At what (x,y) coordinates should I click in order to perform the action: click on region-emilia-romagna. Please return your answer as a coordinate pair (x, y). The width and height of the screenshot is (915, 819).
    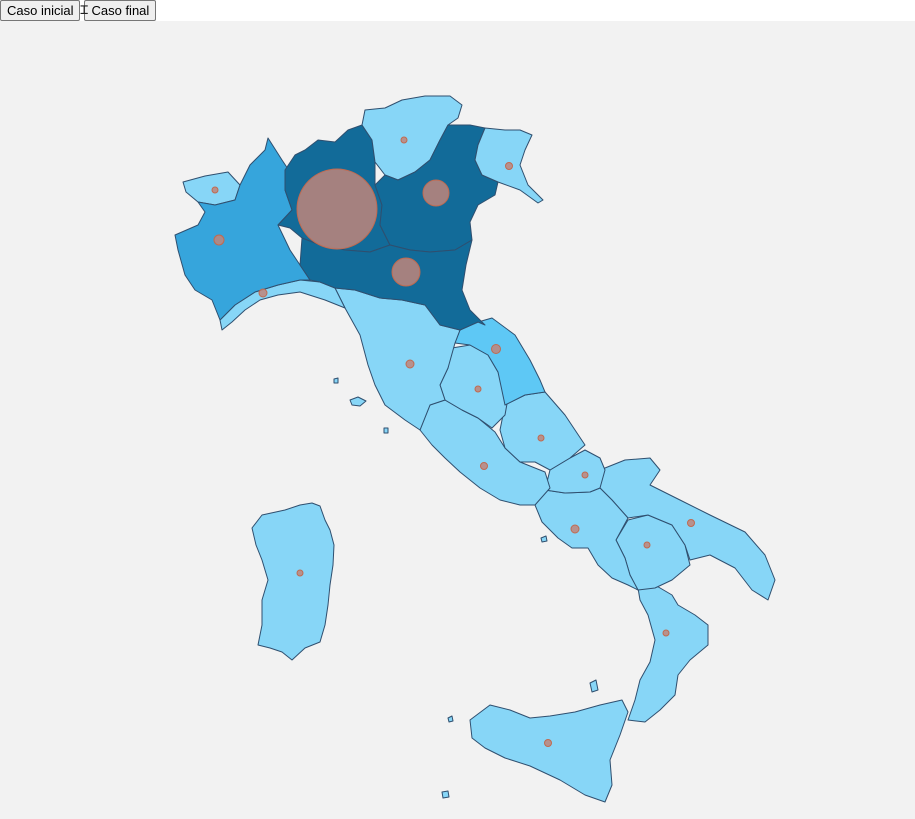
    Looking at the image, I should click on (392, 284).